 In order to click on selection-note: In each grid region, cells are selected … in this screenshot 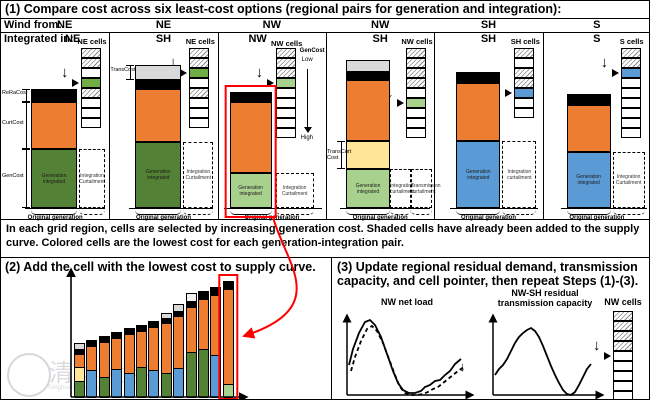, I will do `click(323, 236)`.